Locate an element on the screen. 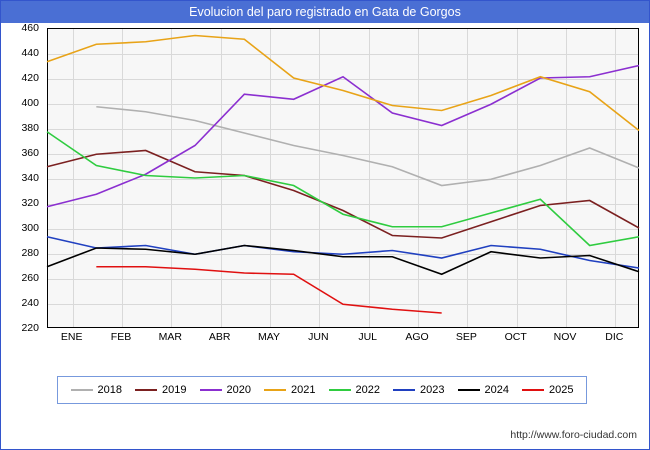 Image resolution: width=650 pixels, height=450 pixels. x-axis-tick-label: ENE is located at coordinates (71, 337).